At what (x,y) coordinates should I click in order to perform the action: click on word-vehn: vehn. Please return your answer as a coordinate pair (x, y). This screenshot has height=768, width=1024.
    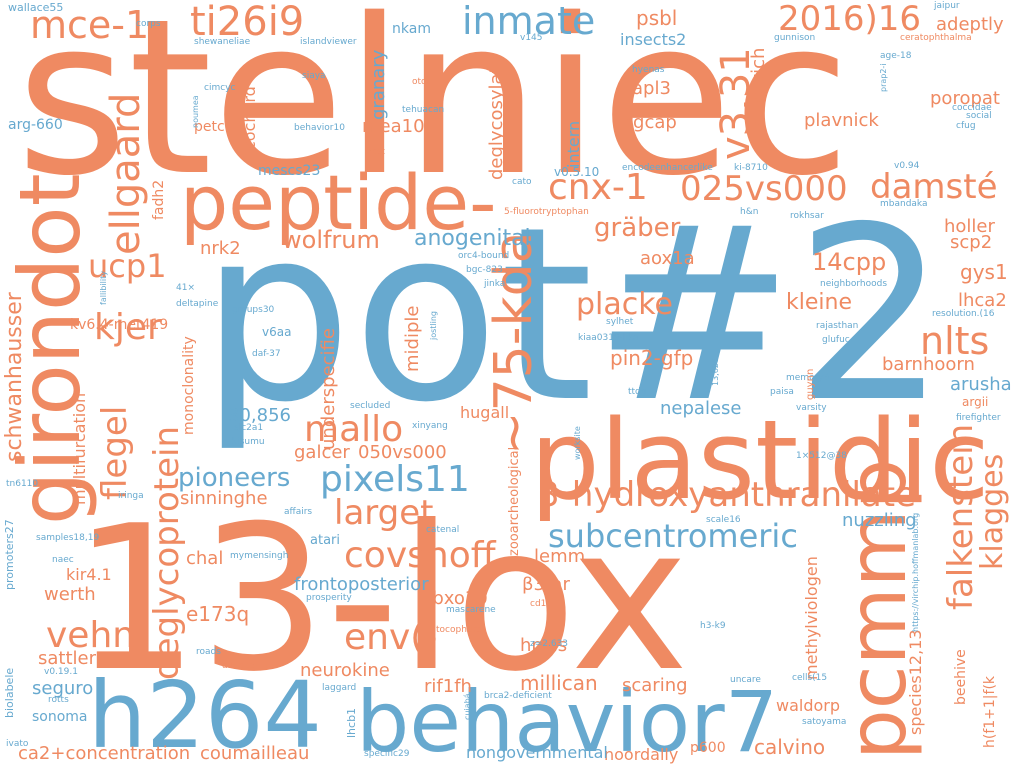
    Looking at the image, I should click on (91, 635).